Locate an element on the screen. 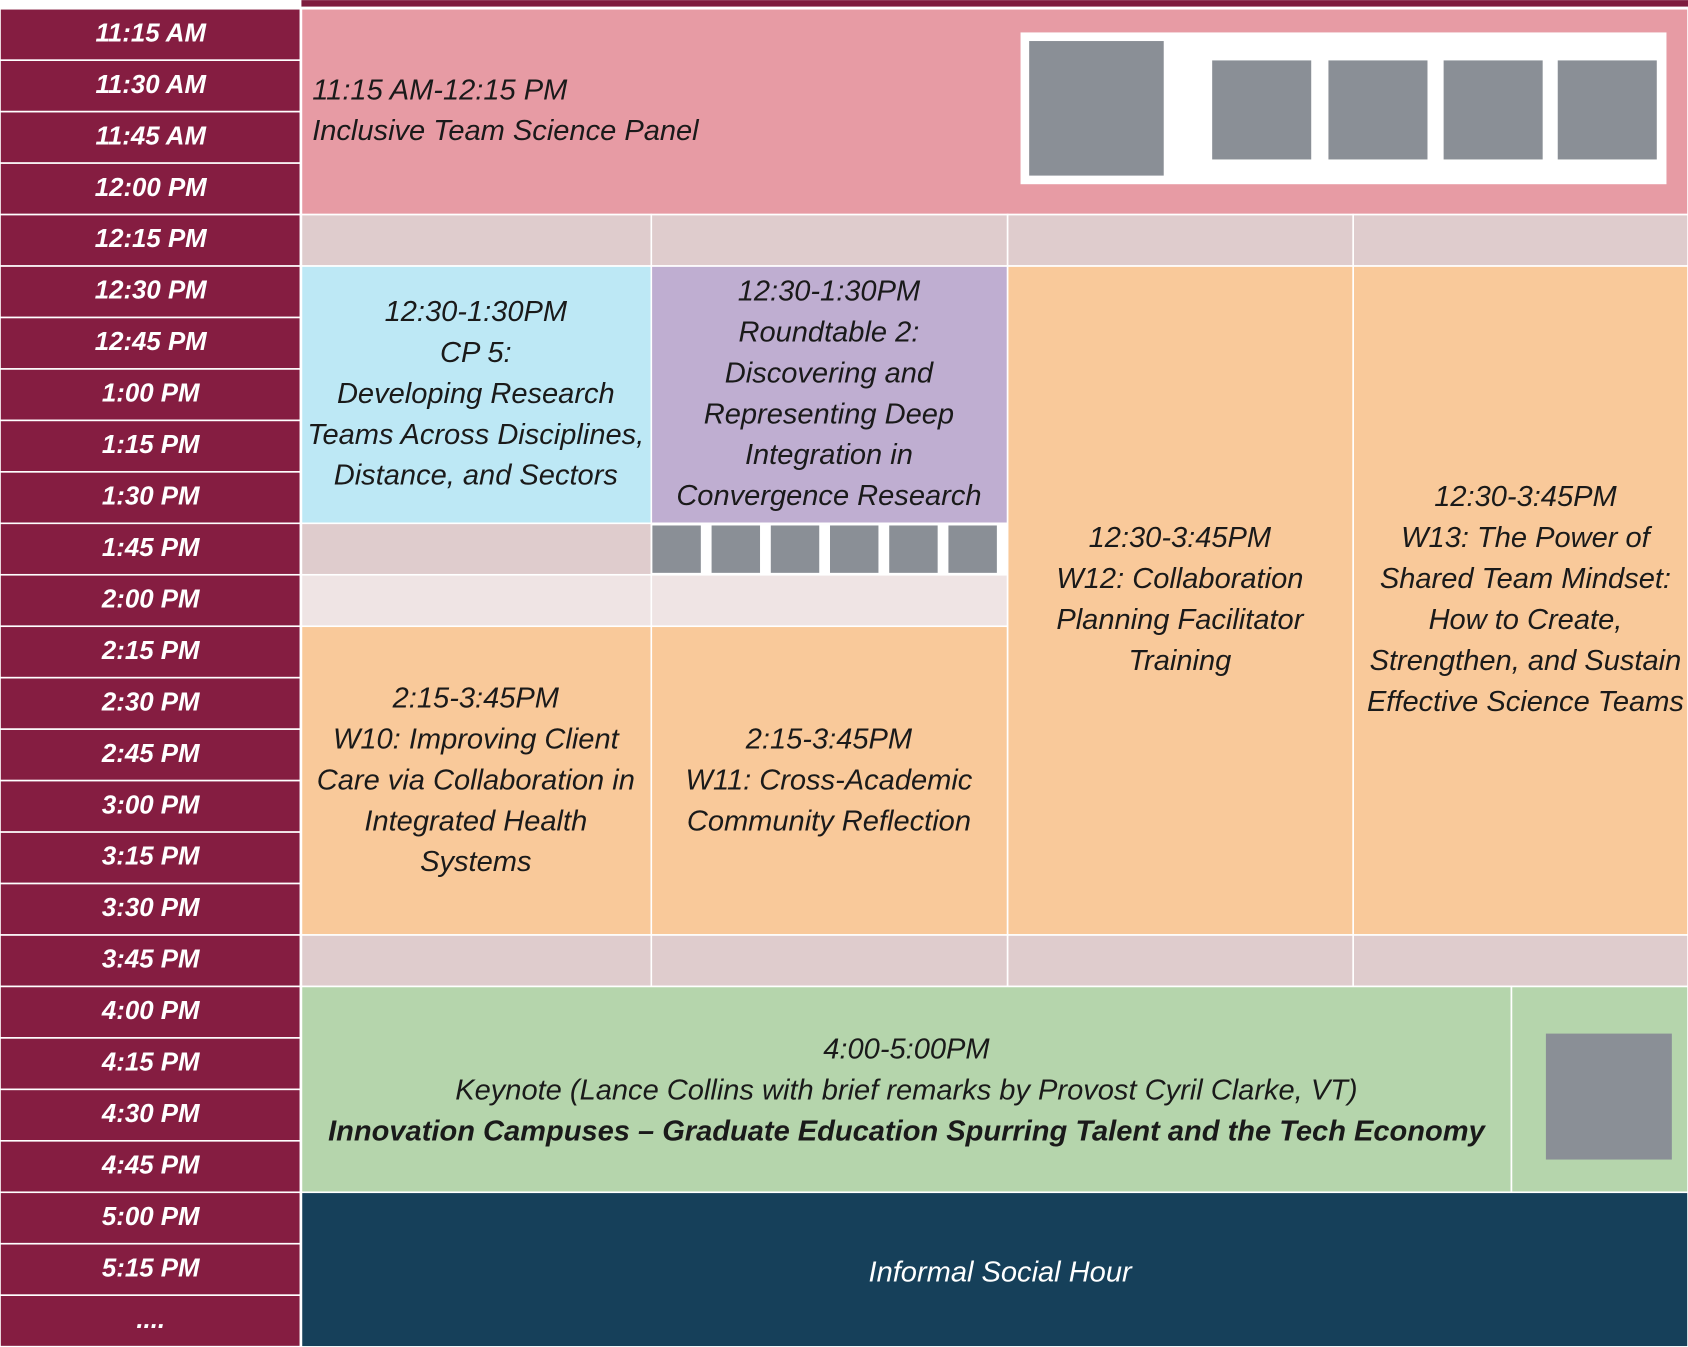 This screenshot has width=1688, height=1347. w10-block is located at coordinates (476, 780).